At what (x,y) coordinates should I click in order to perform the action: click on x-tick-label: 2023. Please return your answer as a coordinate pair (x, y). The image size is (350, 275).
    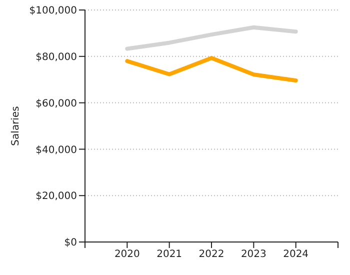
    Looking at the image, I should click on (253, 254).